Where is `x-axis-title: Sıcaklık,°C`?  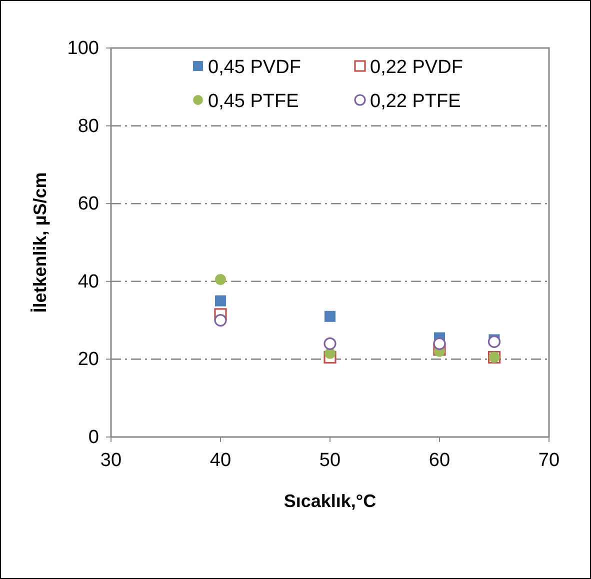
x-axis-title: Sıcaklık,°C is located at coordinates (330, 501).